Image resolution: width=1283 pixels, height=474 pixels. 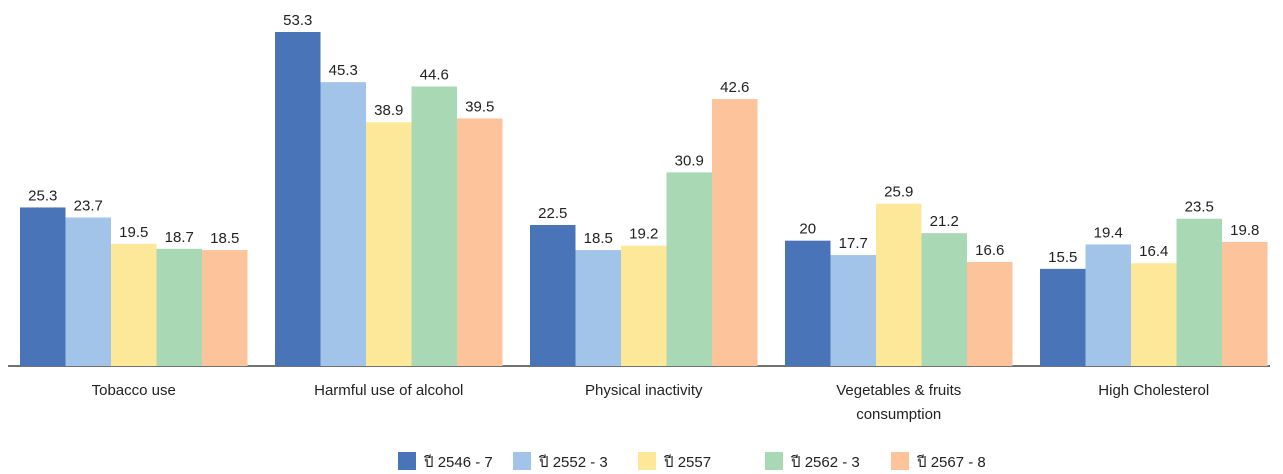 What do you see at coordinates (573, 462) in the screenshot?
I see `legend-label: ปี 2552 - 3` at bounding box center [573, 462].